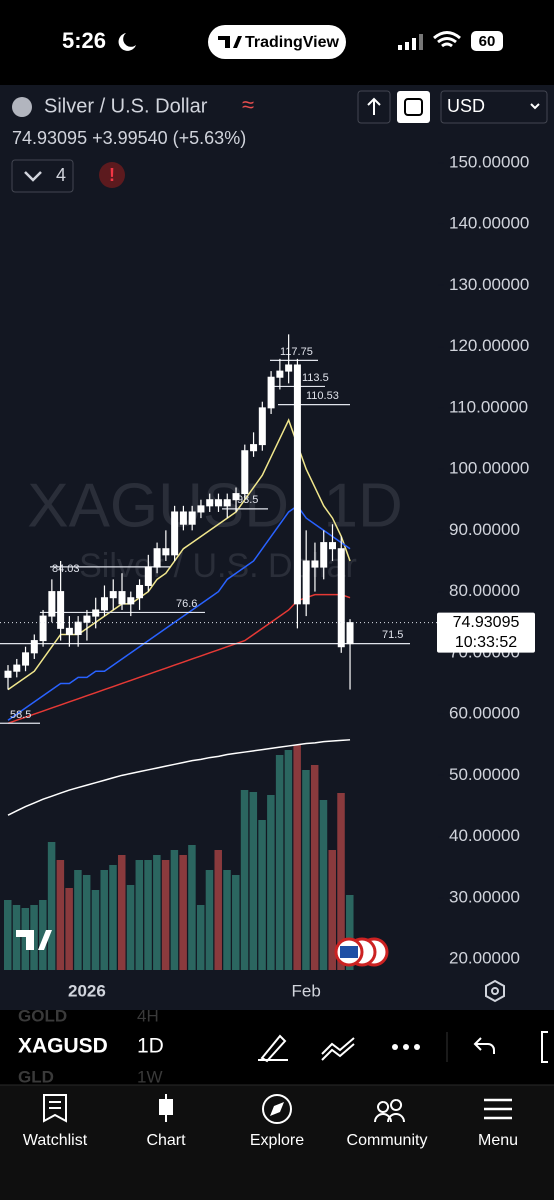  What do you see at coordinates (447, 39) in the screenshot?
I see `wifi` at bounding box center [447, 39].